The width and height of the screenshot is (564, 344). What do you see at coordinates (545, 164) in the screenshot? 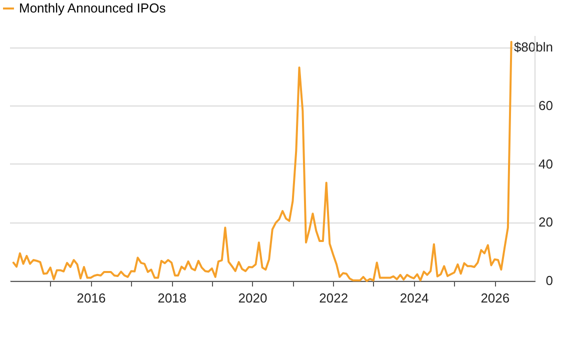
I see `y-tick-label: 40` at bounding box center [545, 164].